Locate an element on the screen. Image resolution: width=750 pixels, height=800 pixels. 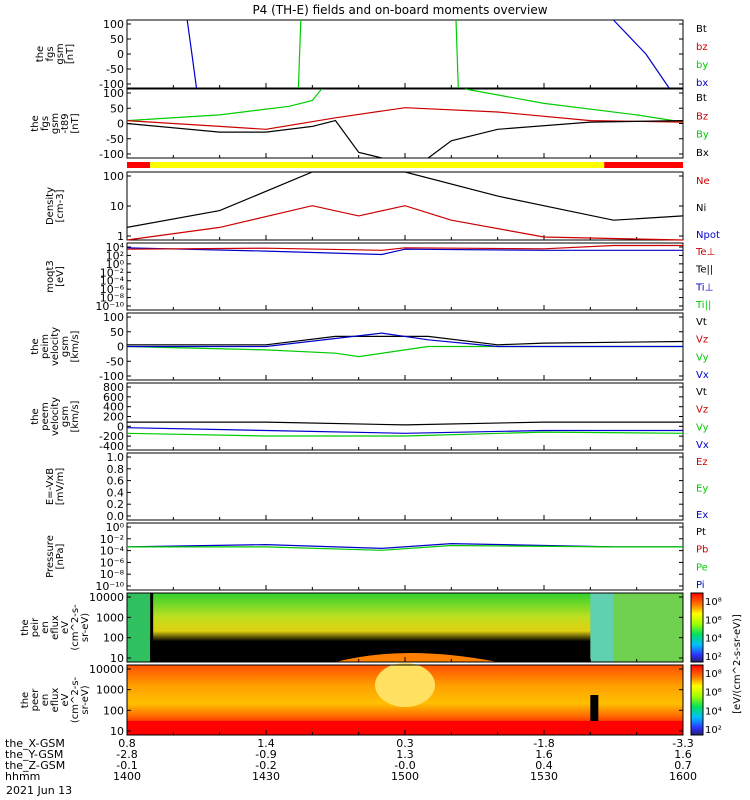
y-axis-label: eflux is located at coordinates (55, 627).